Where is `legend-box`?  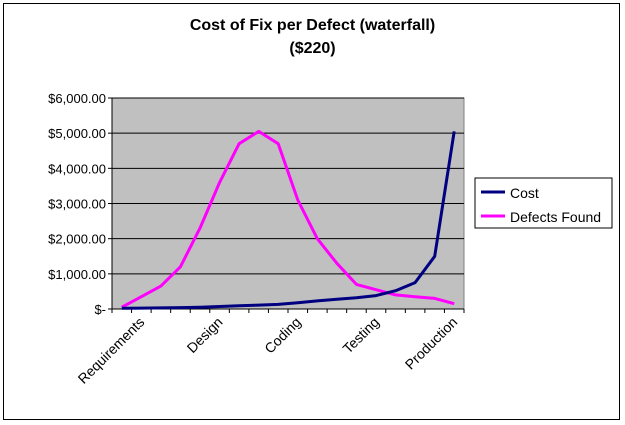 legend-box is located at coordinates (543, 203).